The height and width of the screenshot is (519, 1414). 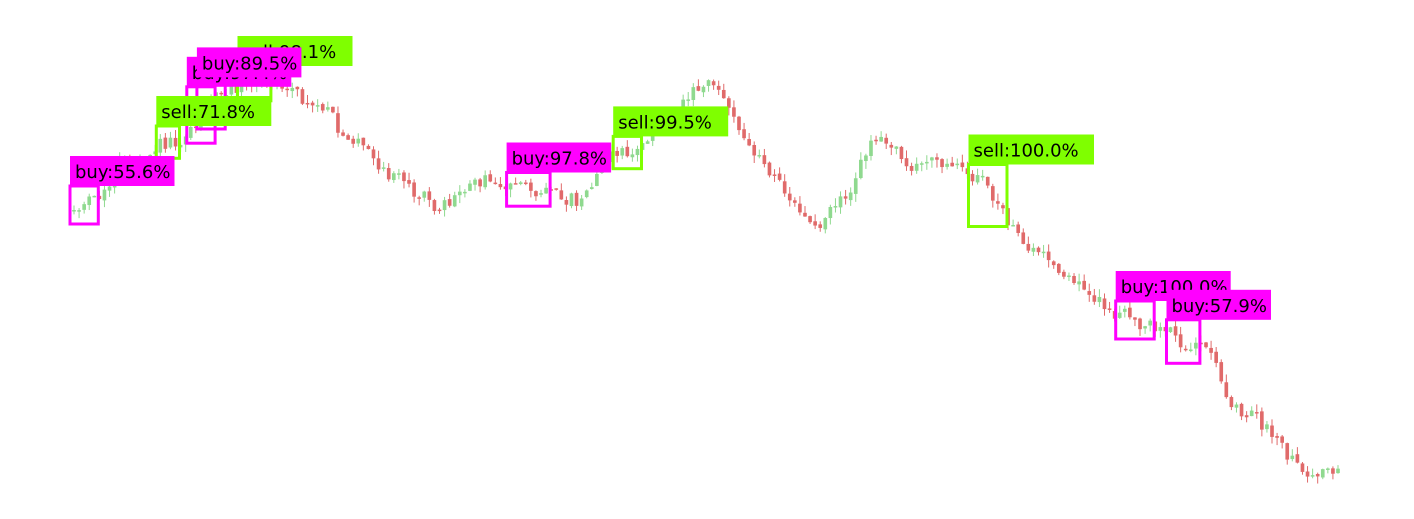 What do you see at coordinates (122, 171) in the screenshot?
I see `signal-label-background` at bounding box center [122, 171].